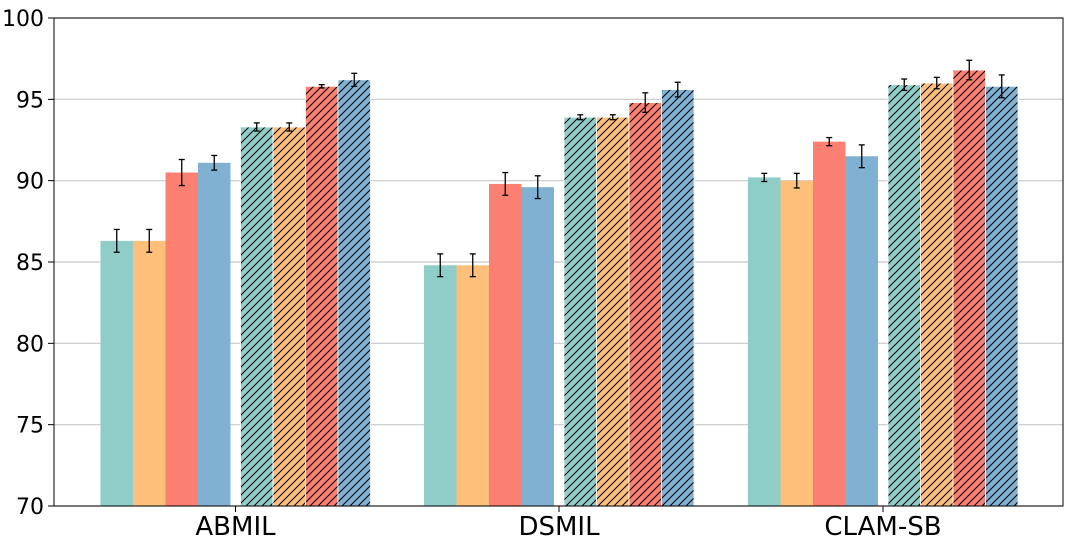 This screenshot has height=541, width=1079. Describe the element at coordinates (30, 344) in the screenshot. I see `y-tick-label: 80` at that location.